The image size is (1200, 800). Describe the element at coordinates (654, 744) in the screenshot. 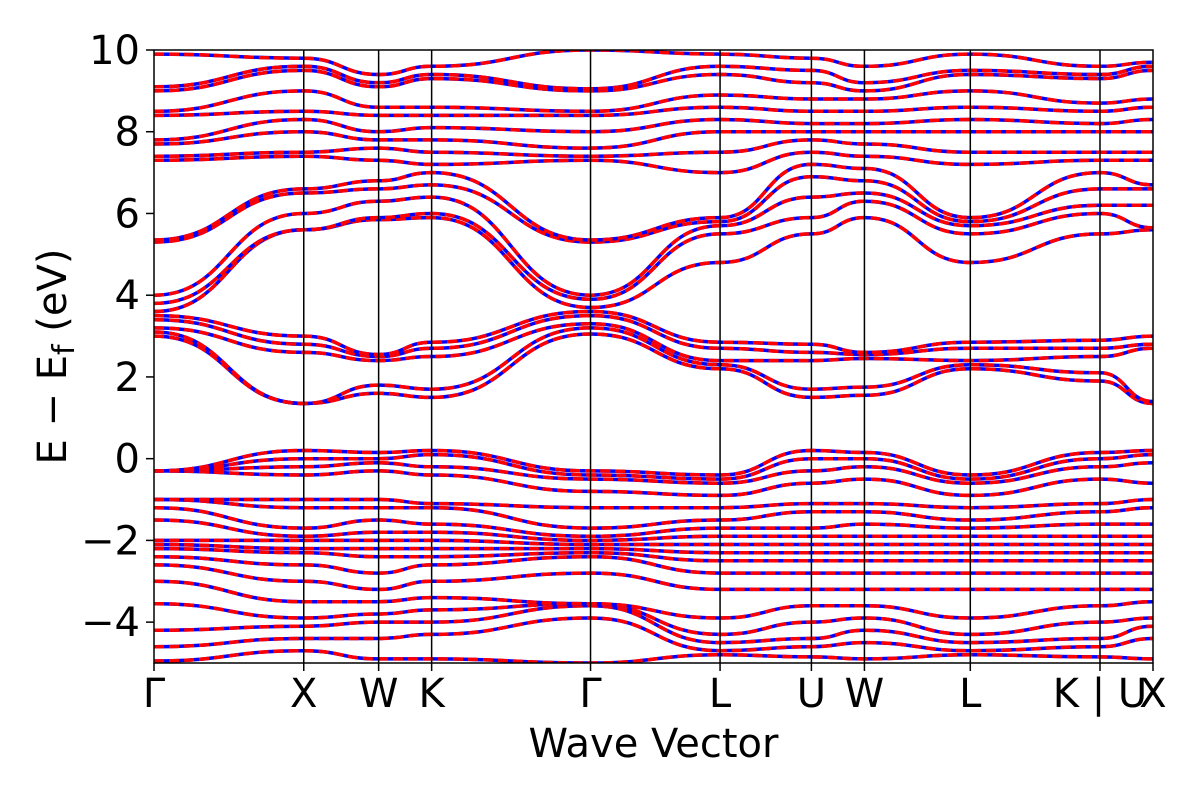

I see `x-axis-title: Wave Vector` at that location.